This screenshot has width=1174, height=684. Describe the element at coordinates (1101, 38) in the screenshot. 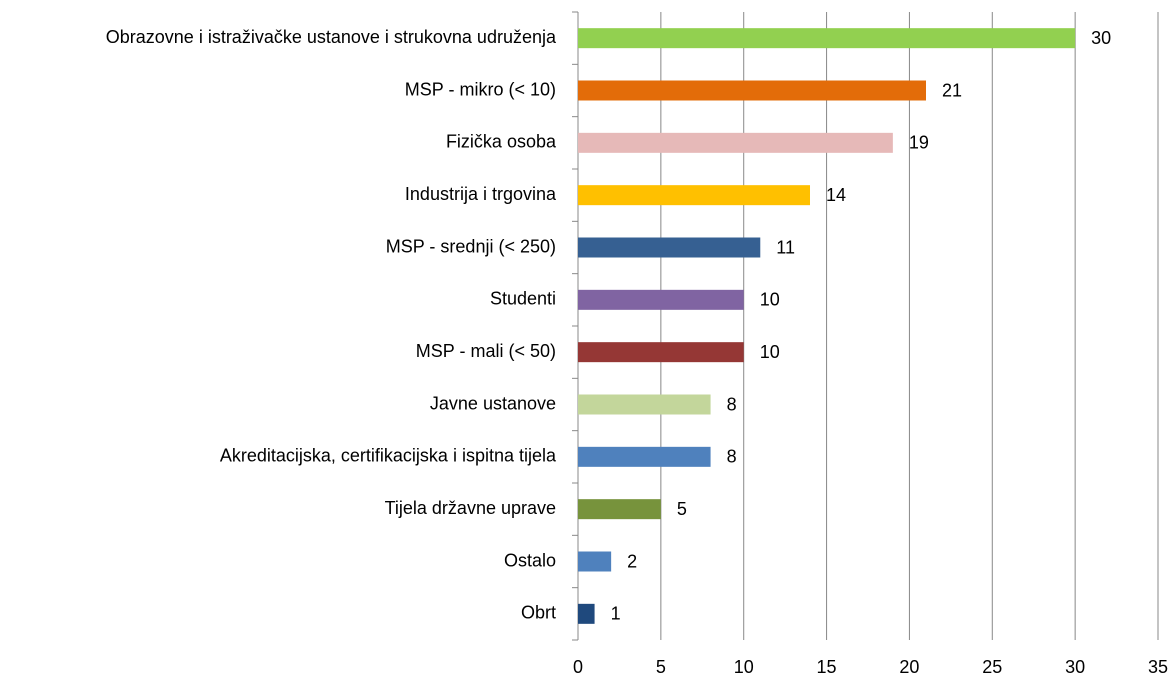

I see `value-label: 30` at that location.